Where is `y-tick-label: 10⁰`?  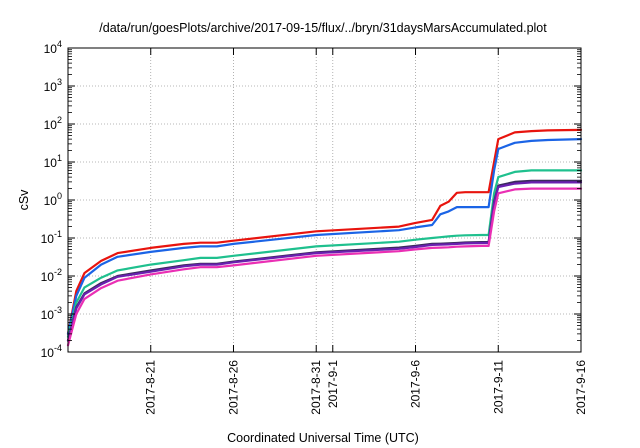
y-tick-label: 10⁰ is located at coordinates (53, 199).